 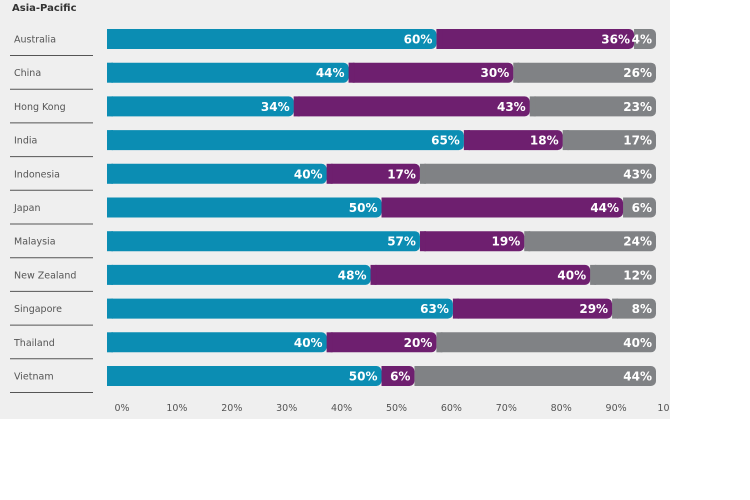 What do you see at coordinates (37, 174) in the screenshot?
I see `category-label: Indonesia` at bounding box center [37, 174].